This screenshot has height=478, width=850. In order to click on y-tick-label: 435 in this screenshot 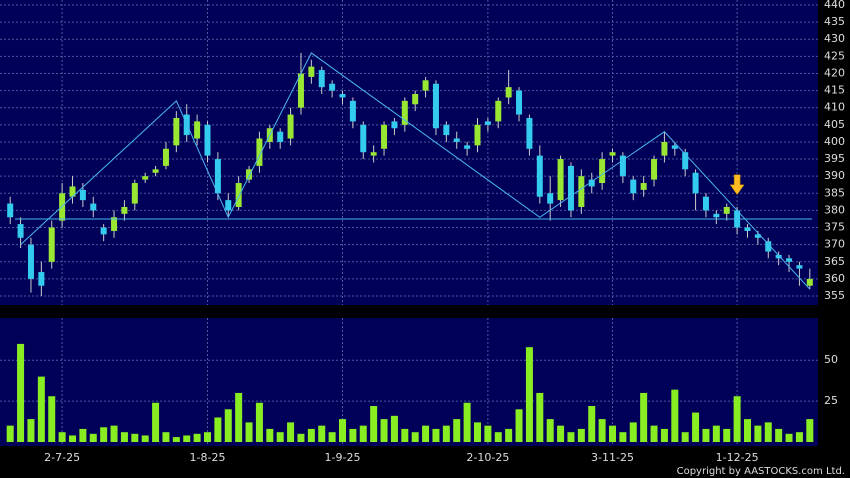, I will do `click(834, 21)`.